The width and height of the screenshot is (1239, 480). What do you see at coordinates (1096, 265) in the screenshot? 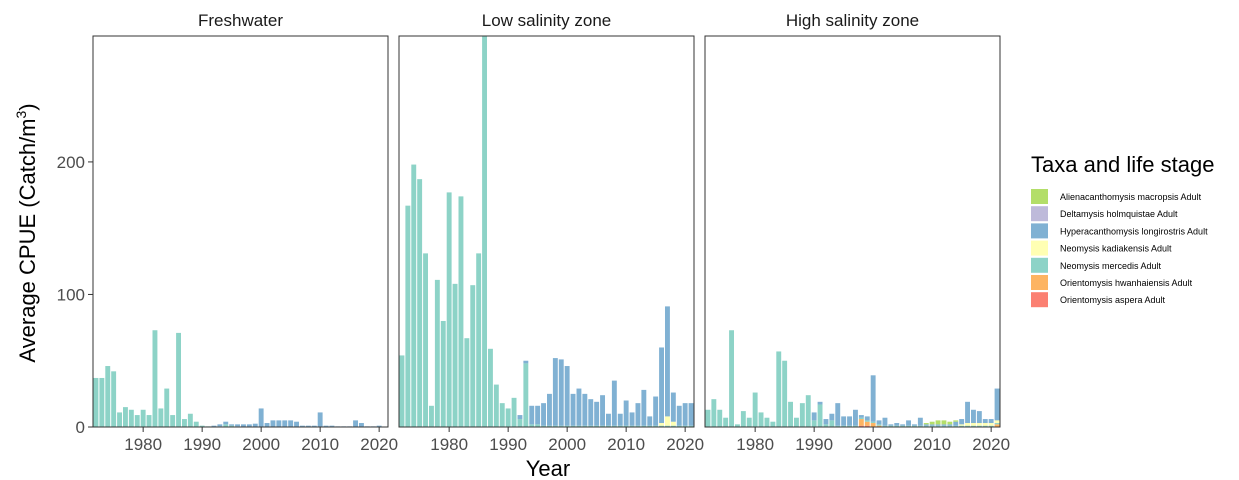
I see `legend-item: Neomysis mercedis Adult` at bounding box center [1096, 265].